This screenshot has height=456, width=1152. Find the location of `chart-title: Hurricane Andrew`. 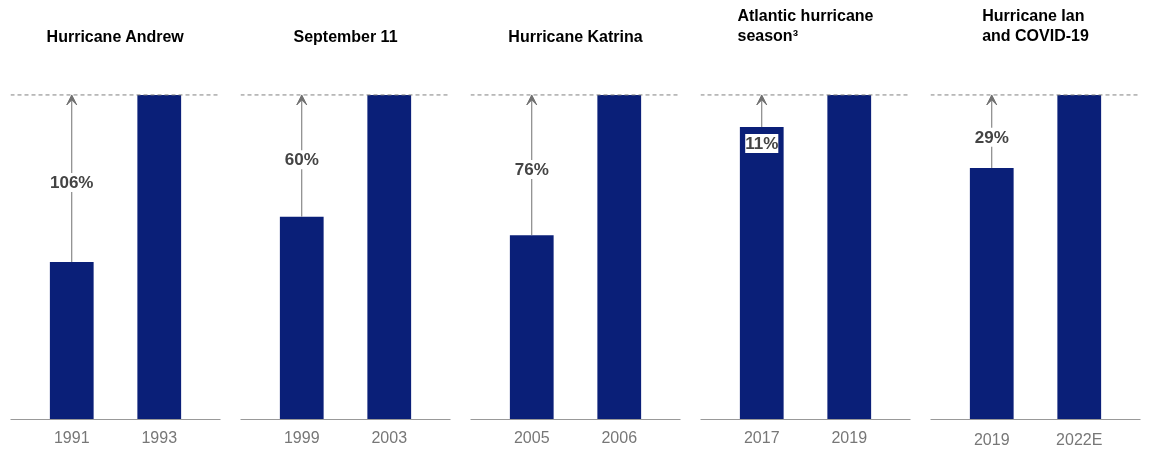

chart-title: Hurricane Andrew is located at coordinates (115, 36).